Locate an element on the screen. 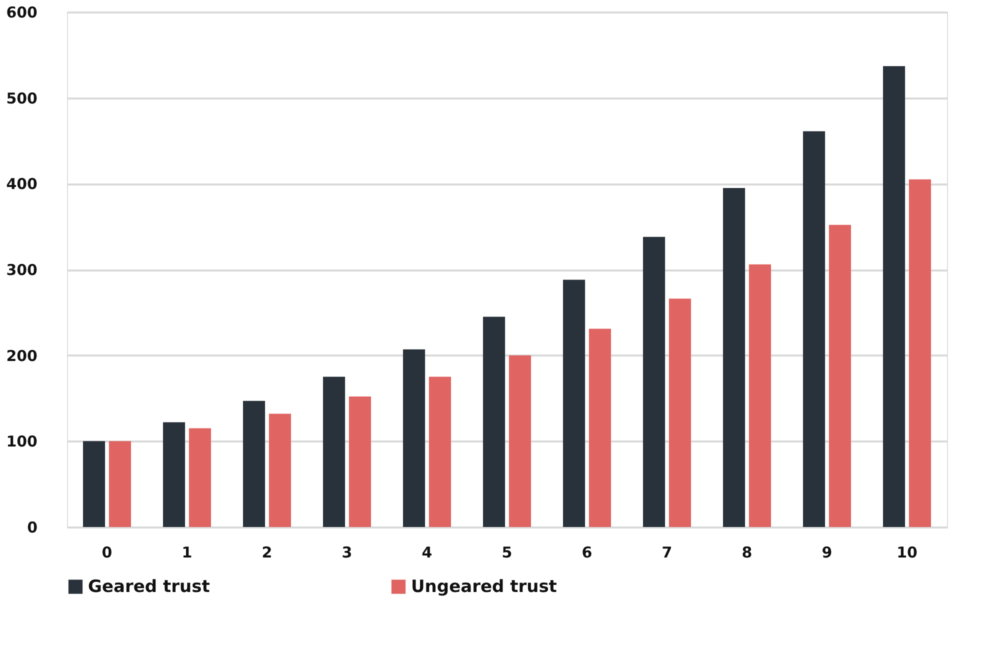 The height and width of the screenshot is (658, 991). x-tick-label: 10 is located at coordinates (907, 553).